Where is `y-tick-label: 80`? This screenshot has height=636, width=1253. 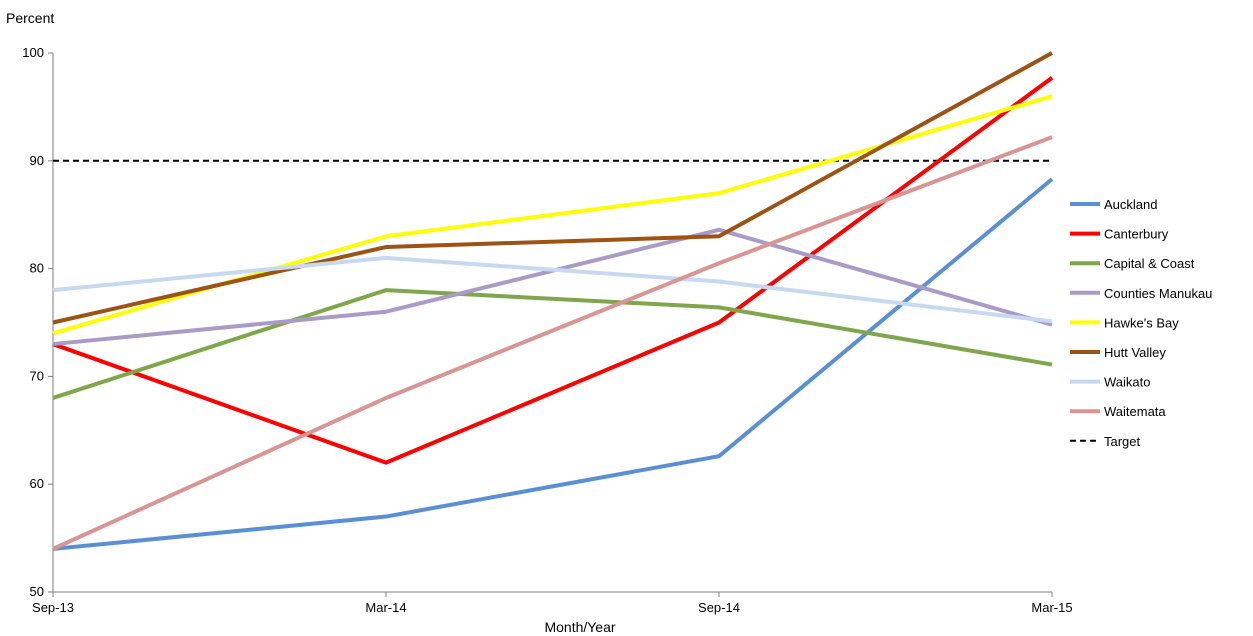 y-tick-label: 80 is located at coordinates (37, 268).